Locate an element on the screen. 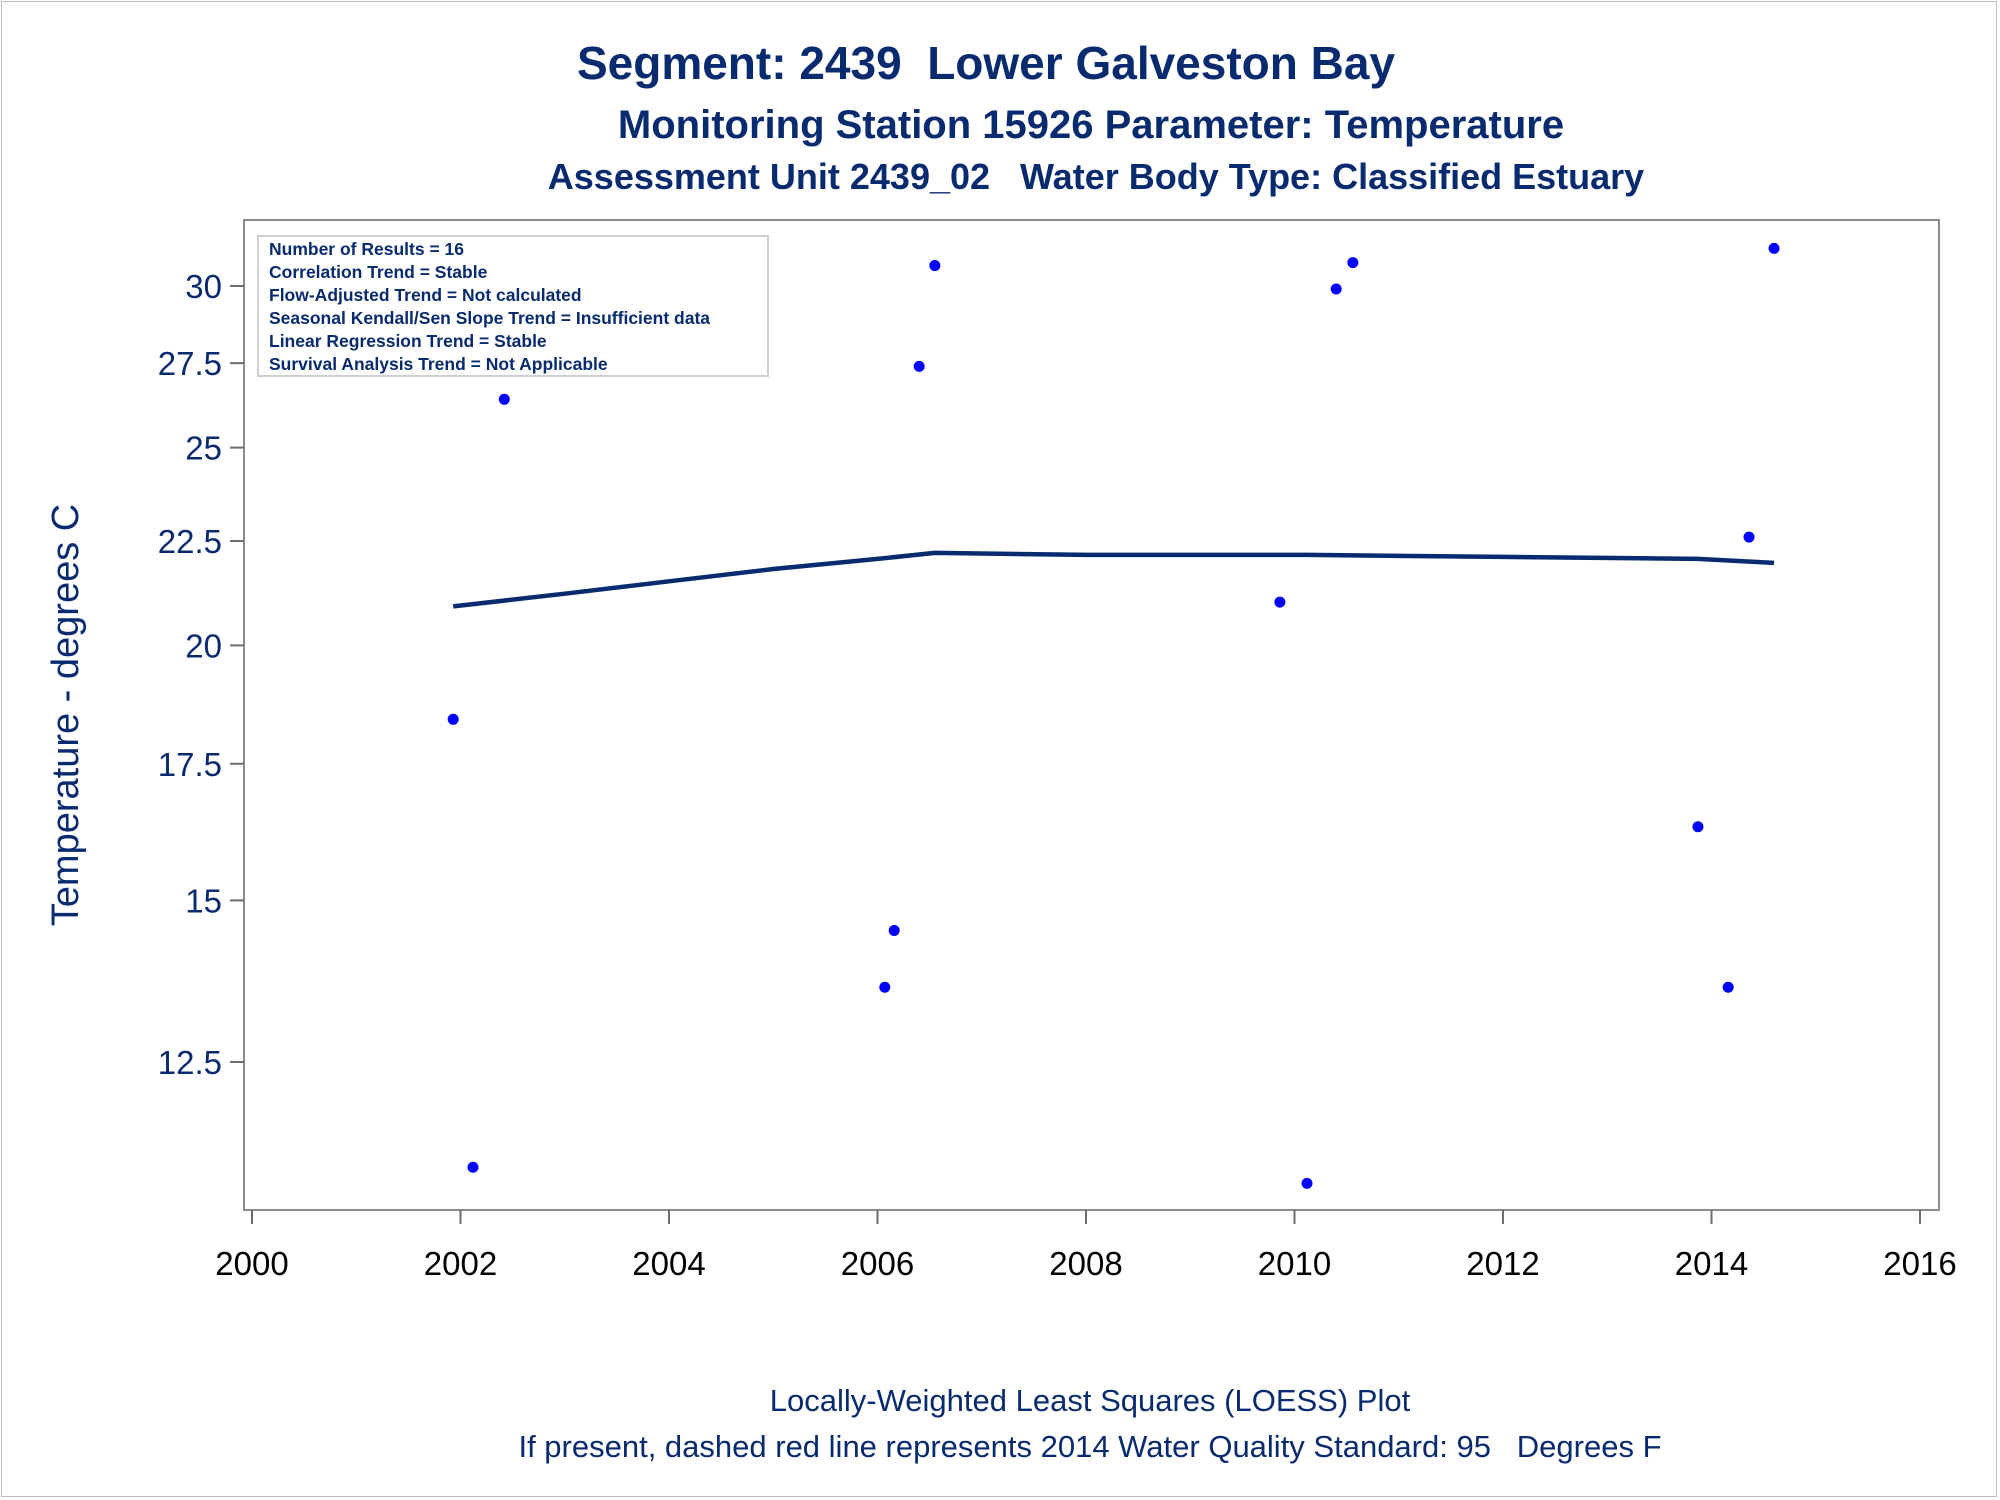  y-tick-label: 25 is located at coordinates (203, 448).